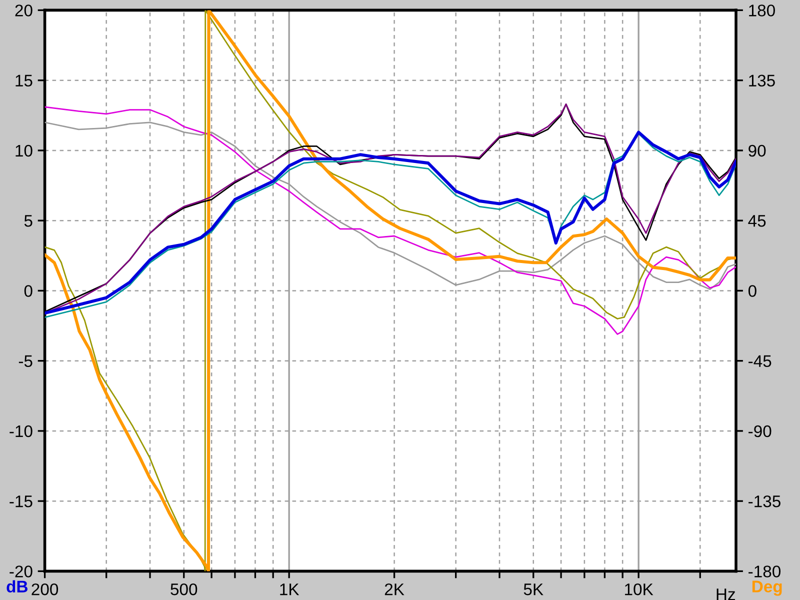 This screenshot has height=600, width=800. Describe the element at coordinates (757, 221) in the screenshot. I see `y2-tick-label: 45` at that location.